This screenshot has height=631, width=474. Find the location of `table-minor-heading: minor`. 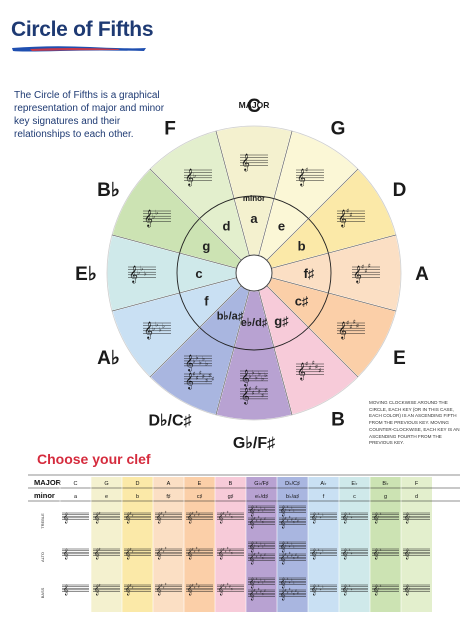

table-minor-heading: minor is located at coordinates (44, 495).